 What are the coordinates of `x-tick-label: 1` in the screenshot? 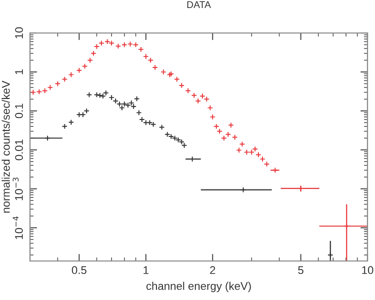 It's located at (146, 270).